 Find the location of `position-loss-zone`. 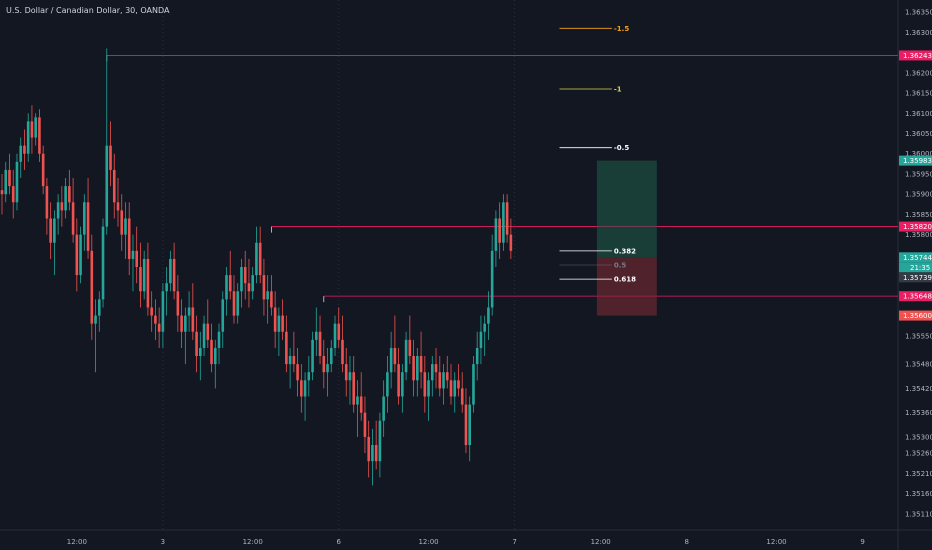

position-loss-zone is located at coordinates (626, 286).